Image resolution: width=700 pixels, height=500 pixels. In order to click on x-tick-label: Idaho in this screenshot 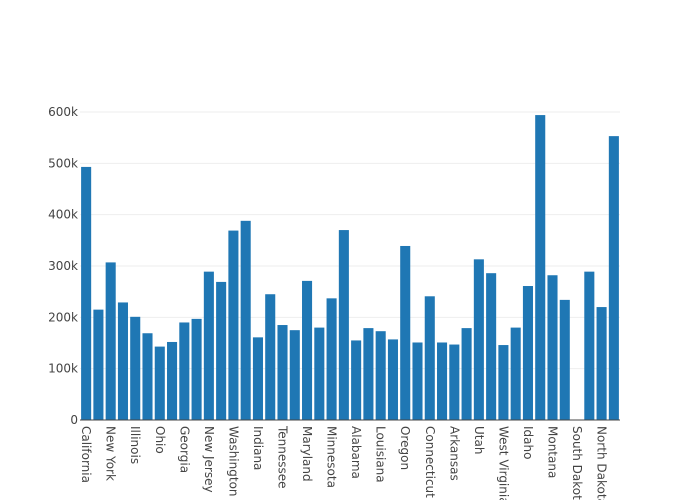, I will do `click(528, 442)`.